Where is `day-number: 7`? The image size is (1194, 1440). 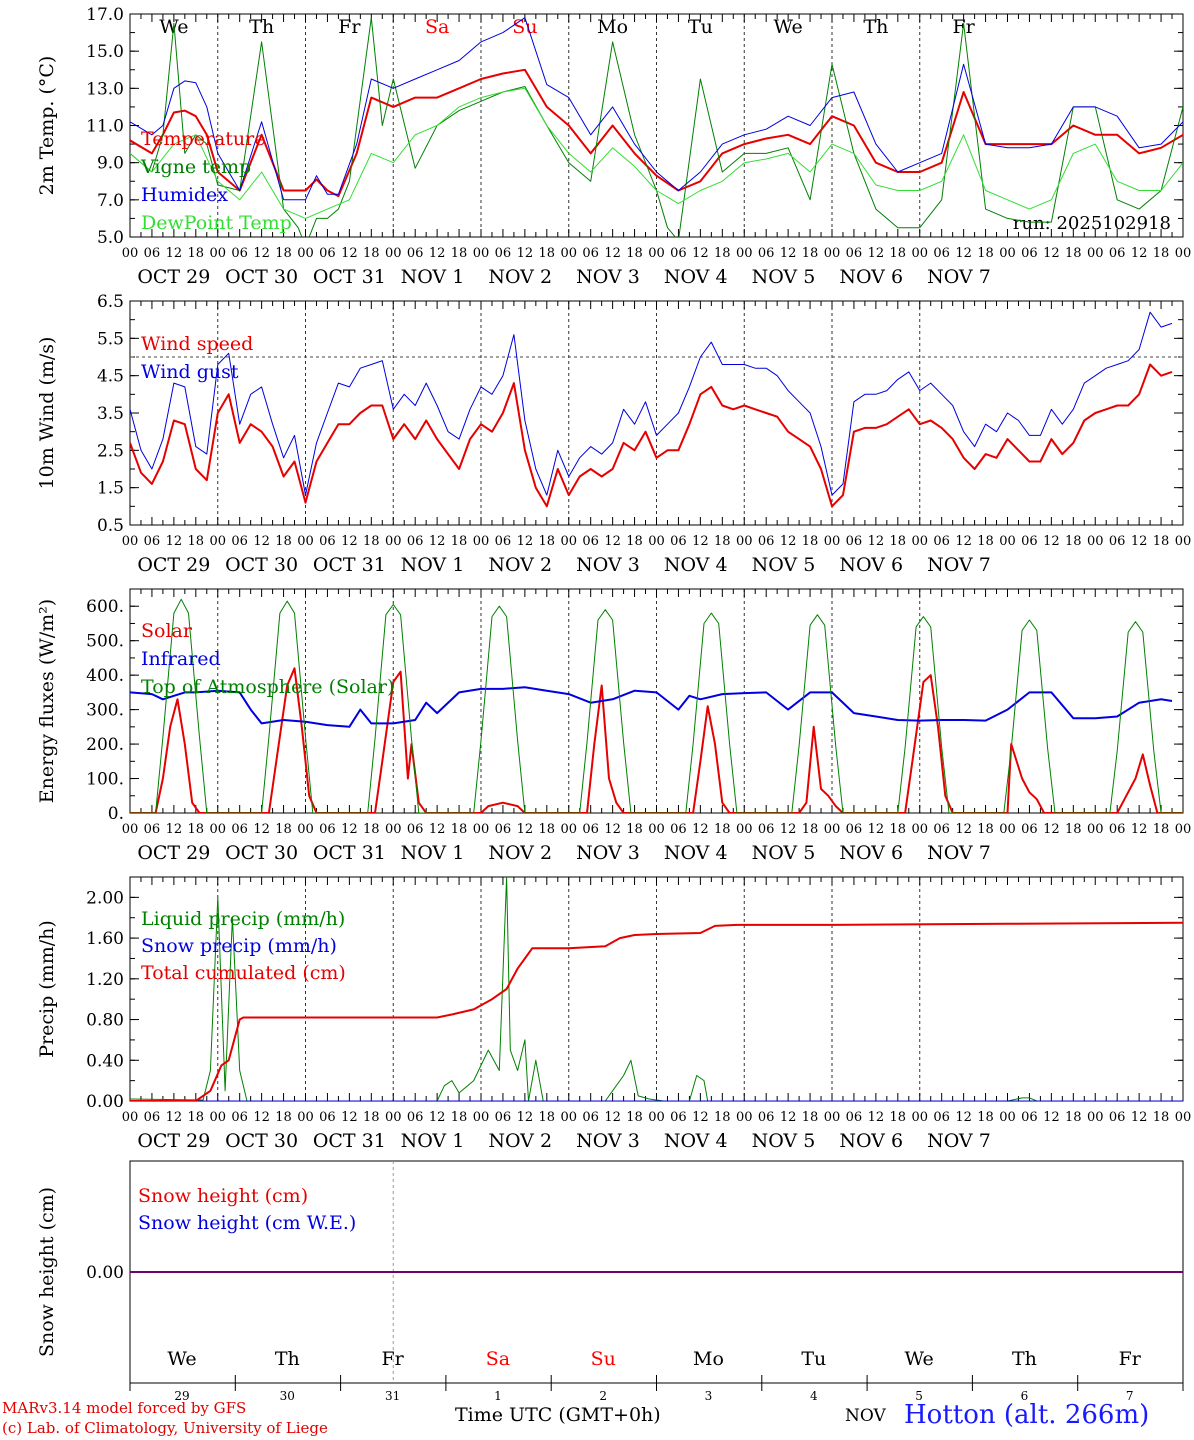
day-number: 7 is located at coordinates (1130, 1396).